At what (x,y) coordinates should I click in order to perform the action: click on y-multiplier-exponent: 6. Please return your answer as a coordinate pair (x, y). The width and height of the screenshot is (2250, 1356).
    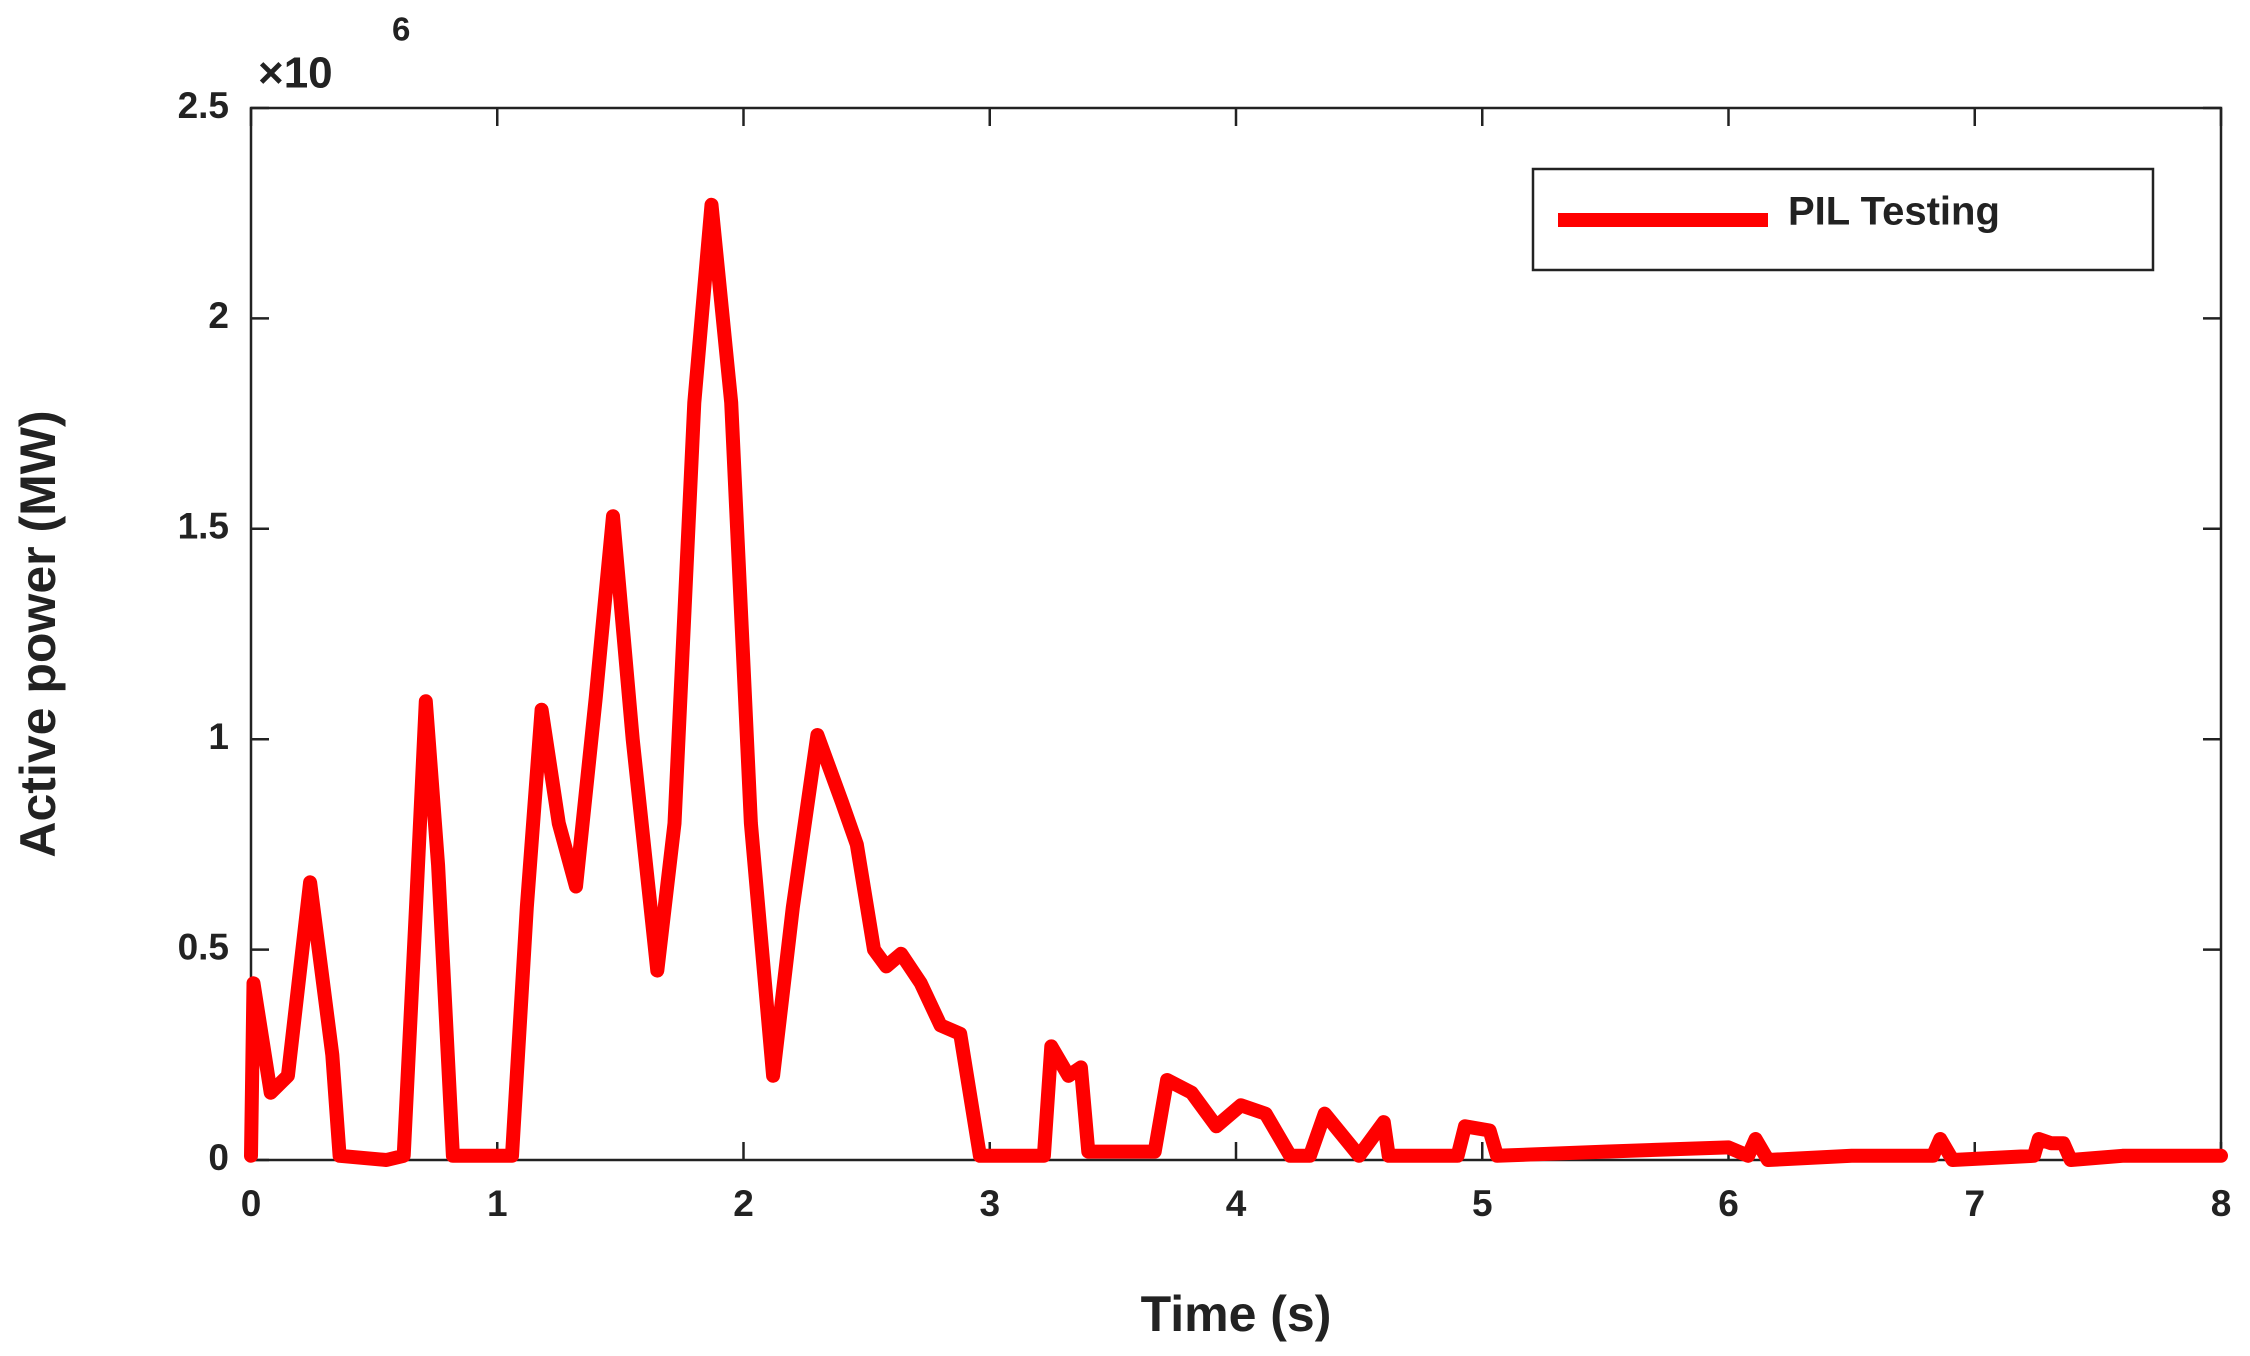
    Looking at the image, I should click on (401, 29).